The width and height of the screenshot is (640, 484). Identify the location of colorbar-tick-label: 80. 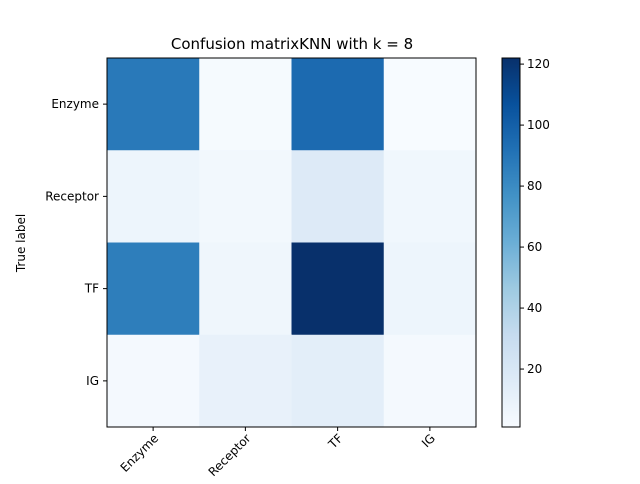
(534, 186).